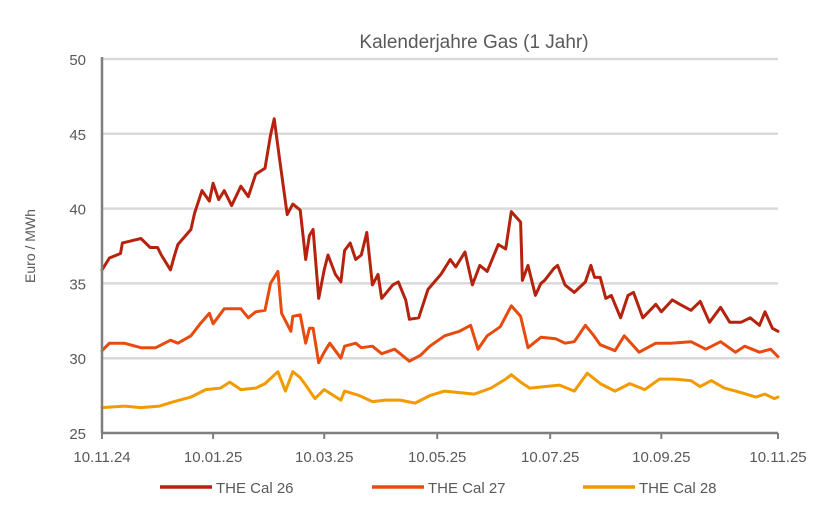  Describe the element at coordinates (550, 457) in the screenshot. I see `x-tick-label: 10.07.25` at that location.